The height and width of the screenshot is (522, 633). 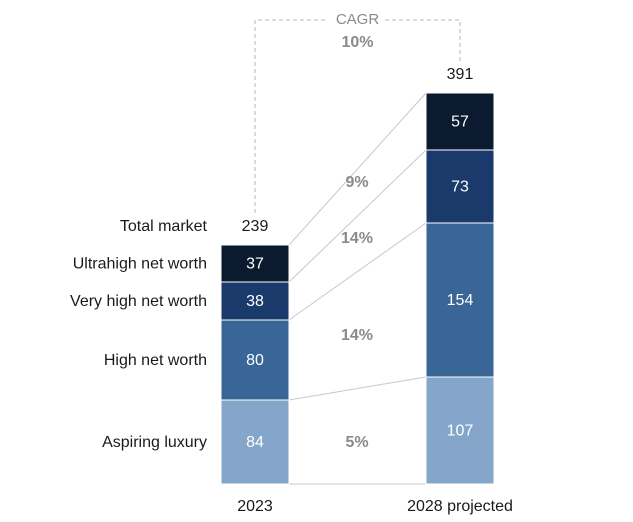 I want to click on bar-value-label: 37, so click(x=255, y=264).